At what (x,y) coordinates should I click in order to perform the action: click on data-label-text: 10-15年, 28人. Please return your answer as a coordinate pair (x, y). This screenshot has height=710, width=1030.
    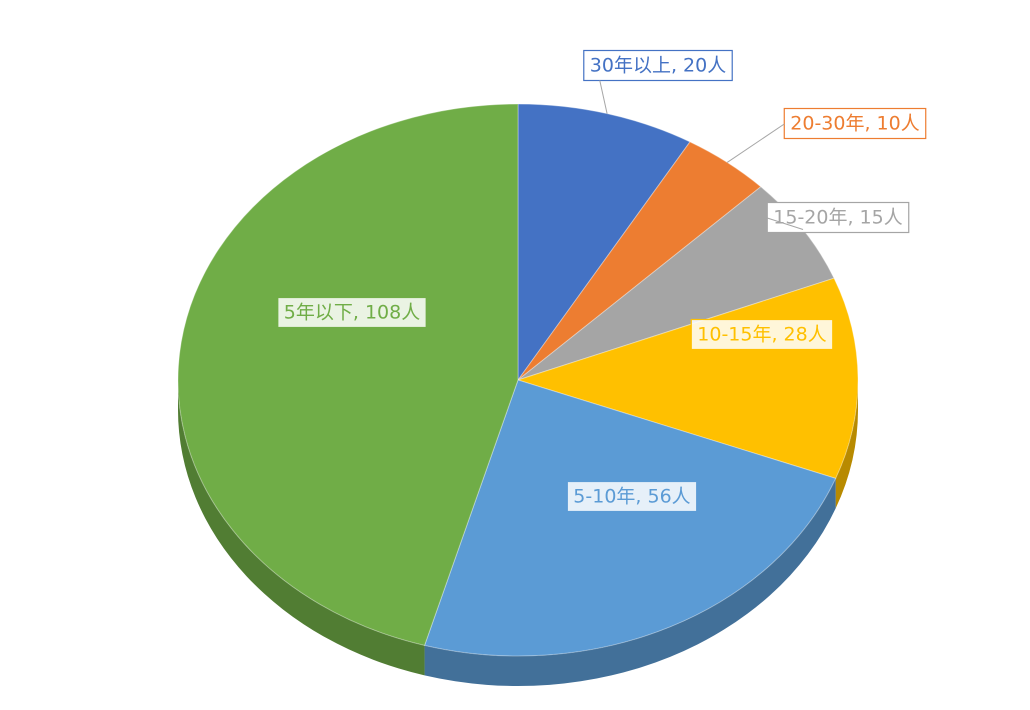
    Looking at the image, I should click on (761, 335).